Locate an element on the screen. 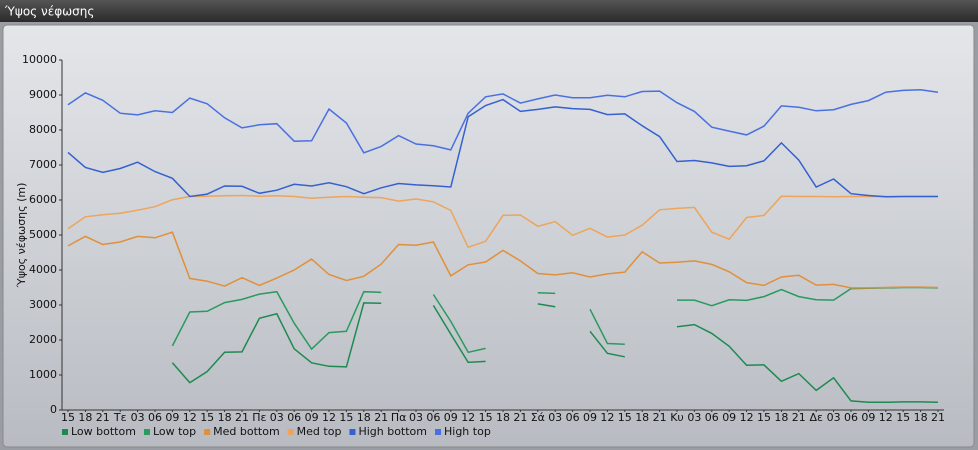 Image resolution: width=978 pixels, height=450 pixels. legend-label: Low top is located at coordinates (174, 431).